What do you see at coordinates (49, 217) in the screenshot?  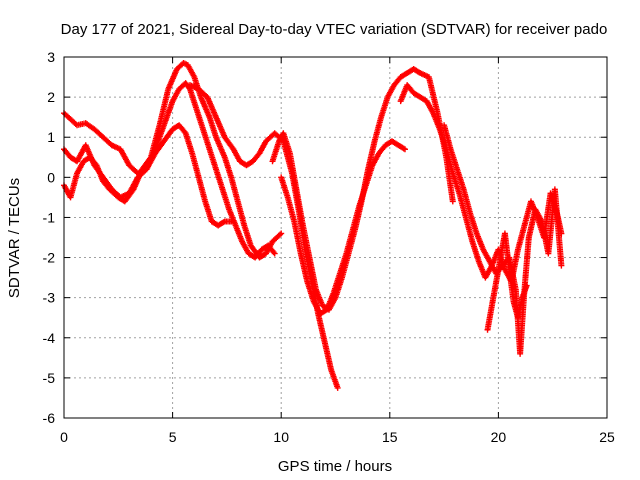 I see `y-tick-label: -1` at bounding box center [49, 217].